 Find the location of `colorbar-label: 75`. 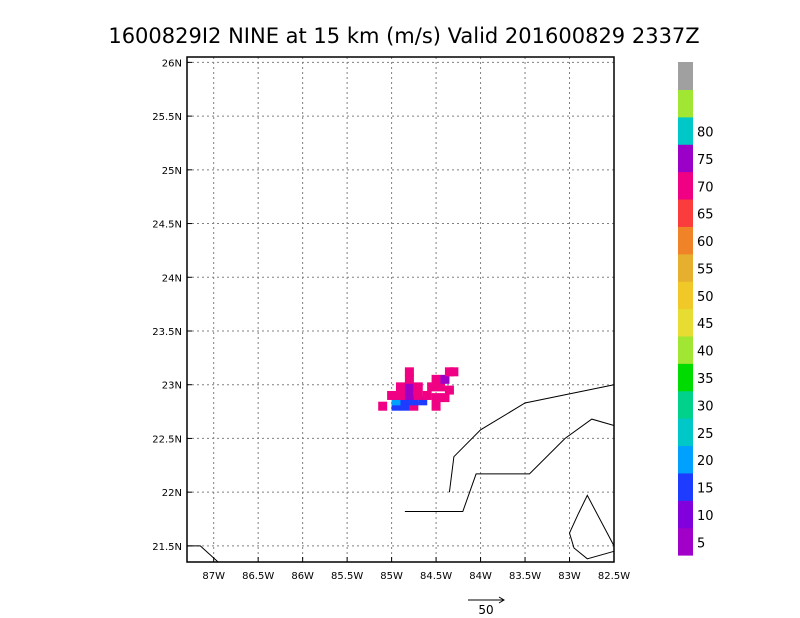

colorbar-label: 75 is located at coordinates (705, 160).